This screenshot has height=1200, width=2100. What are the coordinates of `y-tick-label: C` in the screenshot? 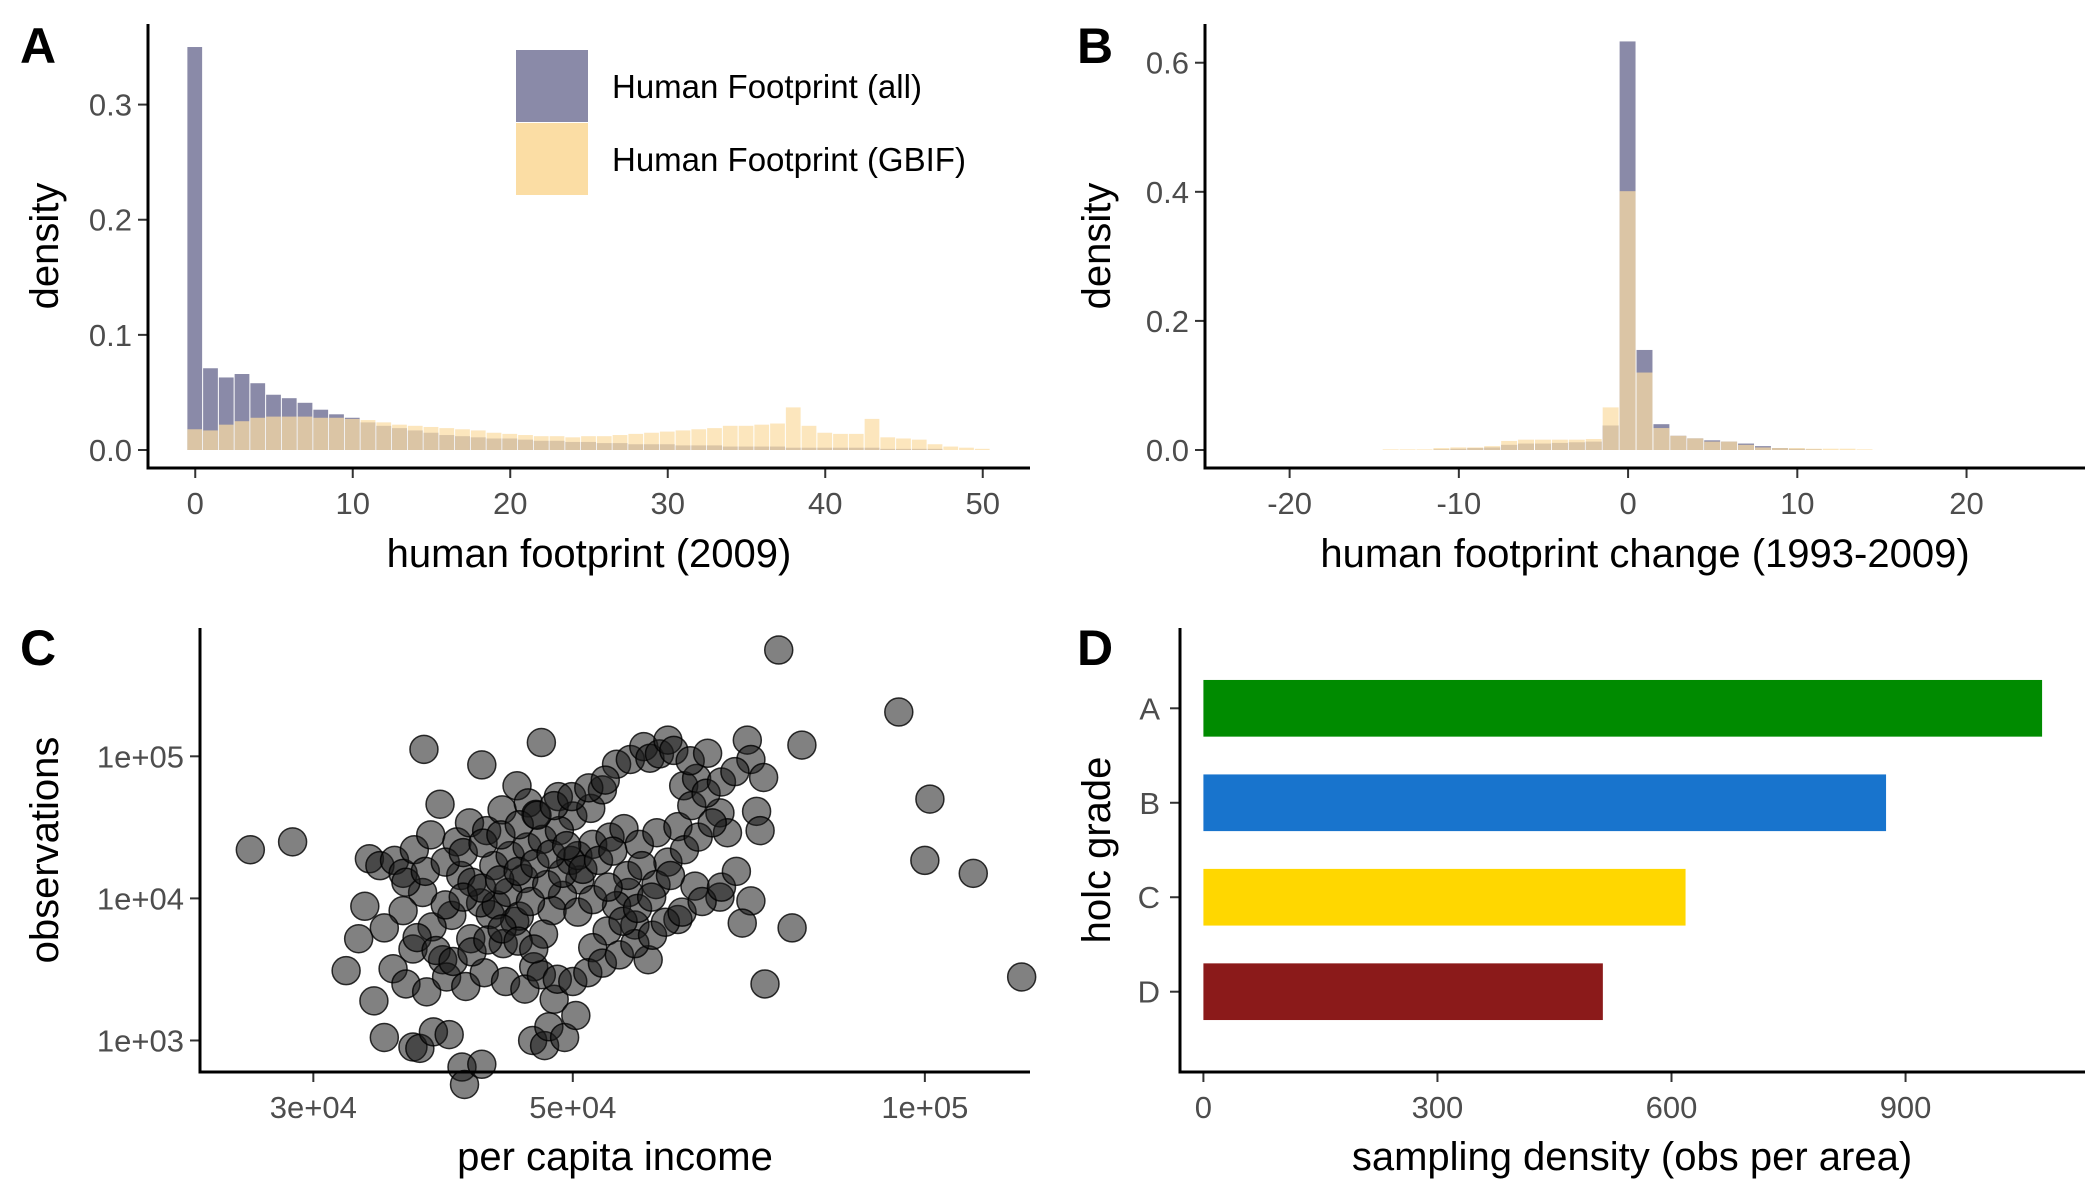 It's located at (1149, 897).